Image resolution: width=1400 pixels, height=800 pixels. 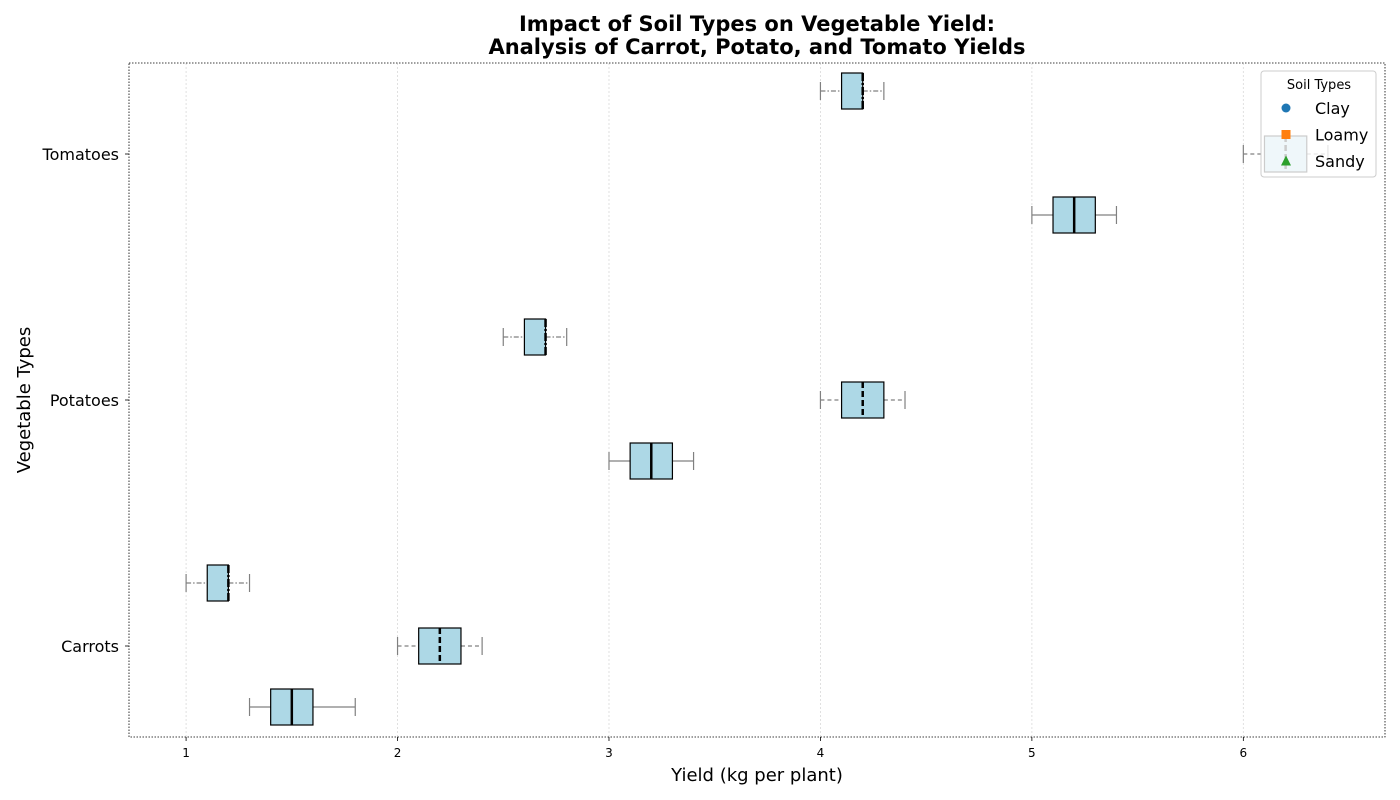 What do you see at coordinates (80, 154) in the screenshot?
I see `y-tick-label: Tomatoes` at bounding box center [80, 154].